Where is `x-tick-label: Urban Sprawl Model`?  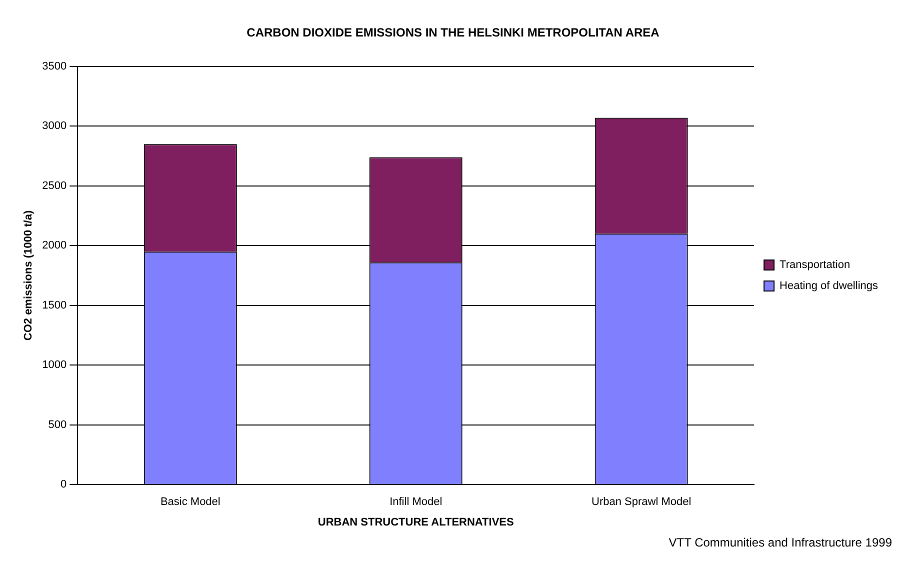 x-tick-label: Urban Sprawl Model is located at coordinates (641, 502).